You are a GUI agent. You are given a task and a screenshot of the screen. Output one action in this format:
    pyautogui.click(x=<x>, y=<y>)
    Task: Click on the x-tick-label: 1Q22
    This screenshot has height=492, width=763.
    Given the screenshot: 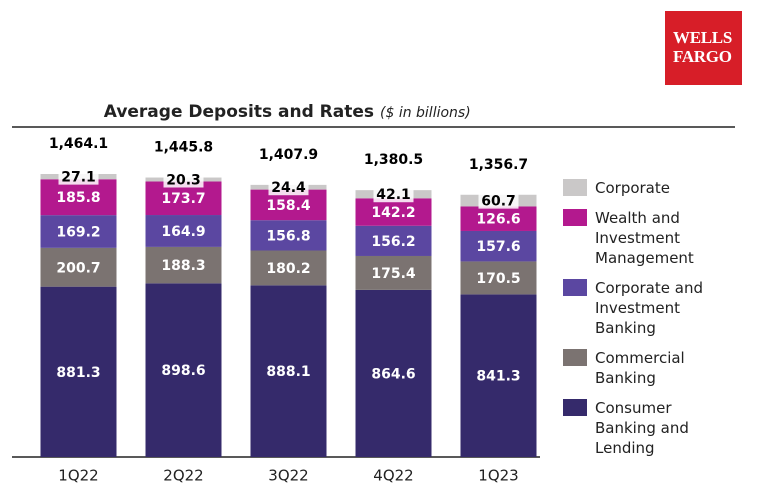 What is the action you would take?
    pyautogui.click(x=78, y=476)
    